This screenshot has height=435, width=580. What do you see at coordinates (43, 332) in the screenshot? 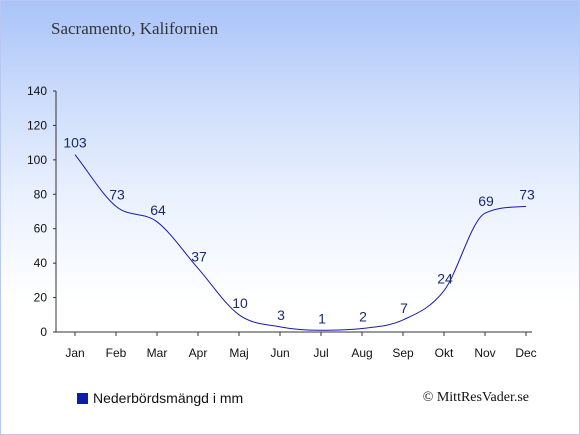
I see `y-tick-label: 0` at bounding box center [43, 332].